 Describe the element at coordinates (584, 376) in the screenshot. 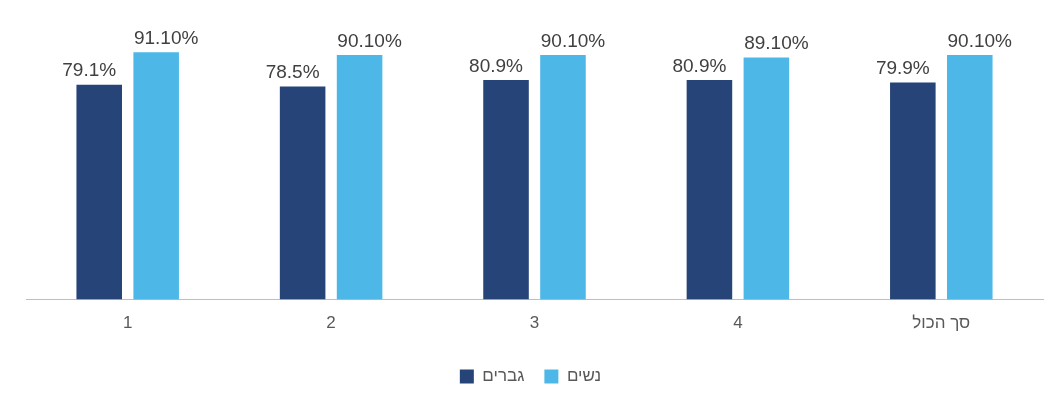

I see `legend-label: נשים` at that location.